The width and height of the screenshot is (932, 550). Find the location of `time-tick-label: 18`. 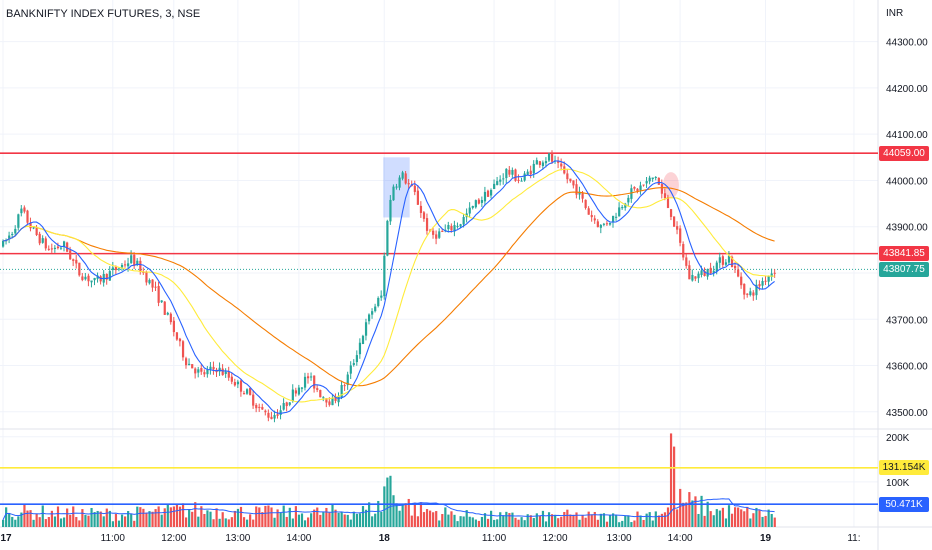

time-tick-label: 18 is located at coordinates (385, 538).